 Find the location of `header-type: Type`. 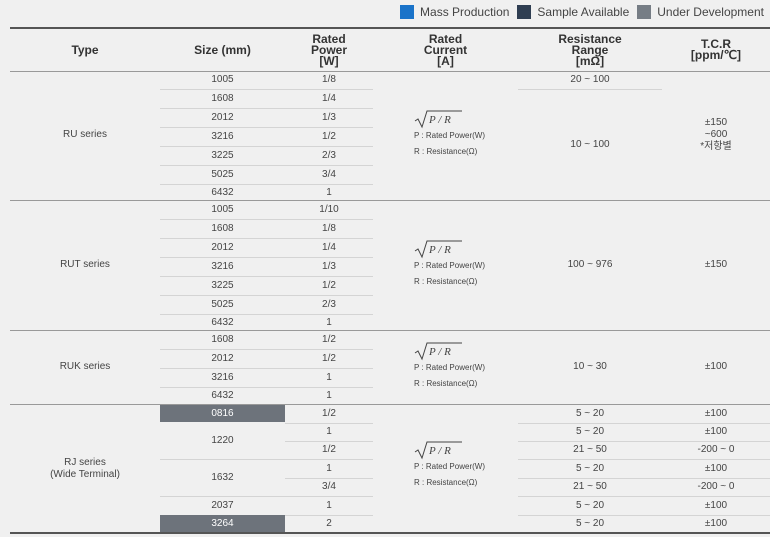

header-type: Type is located at coordinates (85, 49).